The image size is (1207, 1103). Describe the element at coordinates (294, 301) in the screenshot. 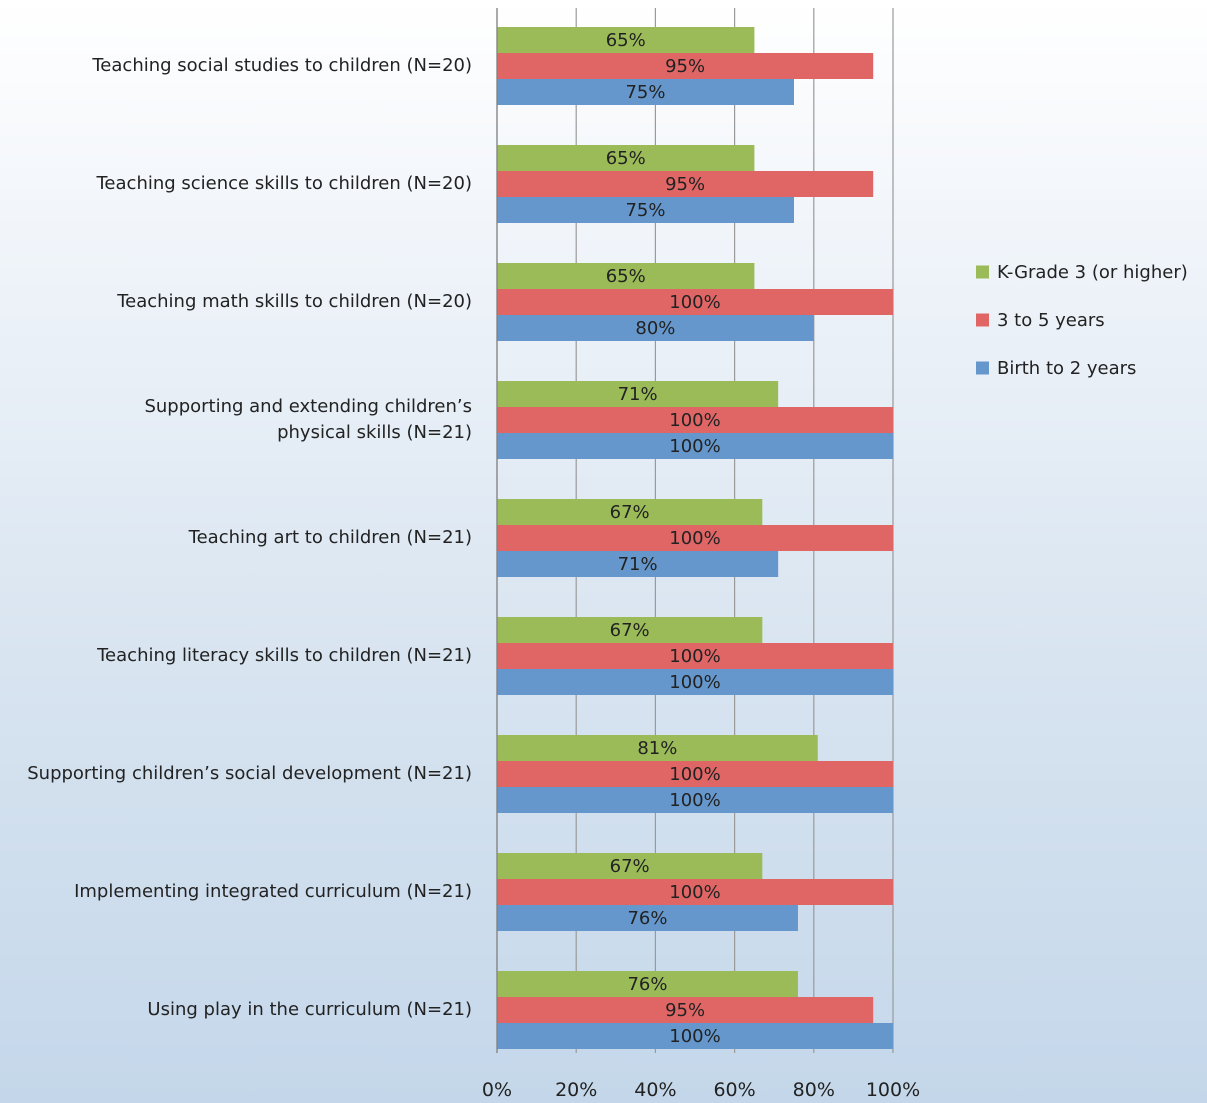

I see `category-label: Teaching math skills to children (N=20)` at that location.